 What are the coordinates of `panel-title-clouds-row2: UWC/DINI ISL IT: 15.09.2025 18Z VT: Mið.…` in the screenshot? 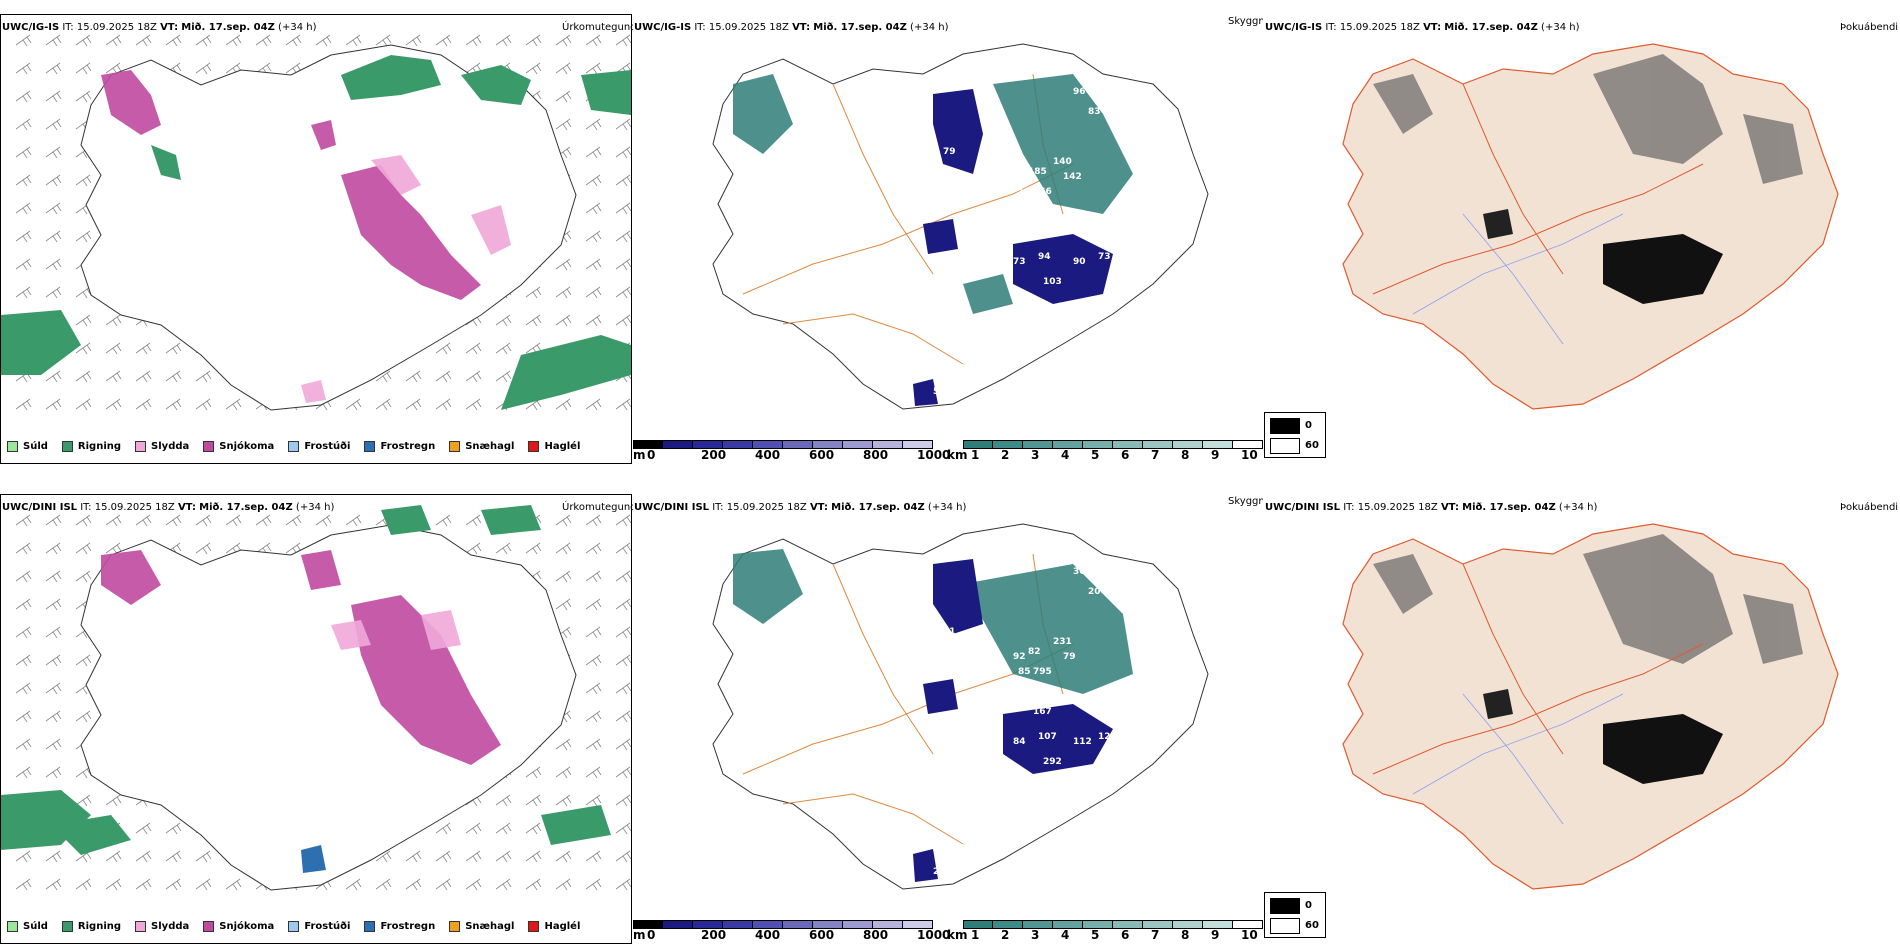 It's located at (800, 507).